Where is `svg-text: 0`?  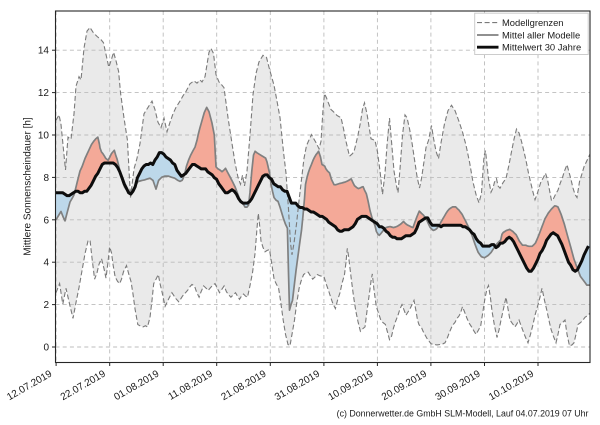 svg-text: 0 is located at coordinates (46, 348).